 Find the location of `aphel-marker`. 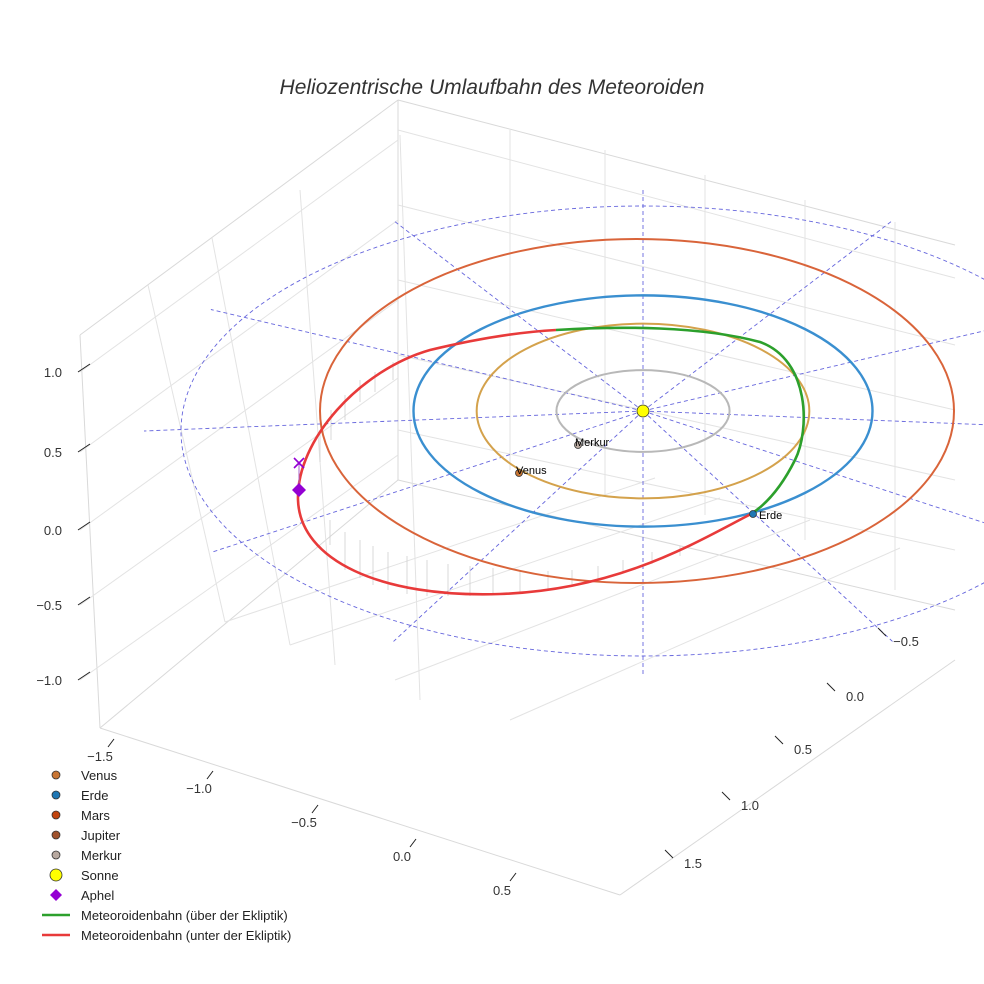

aphel-marker is located at coordinates (299, 490).